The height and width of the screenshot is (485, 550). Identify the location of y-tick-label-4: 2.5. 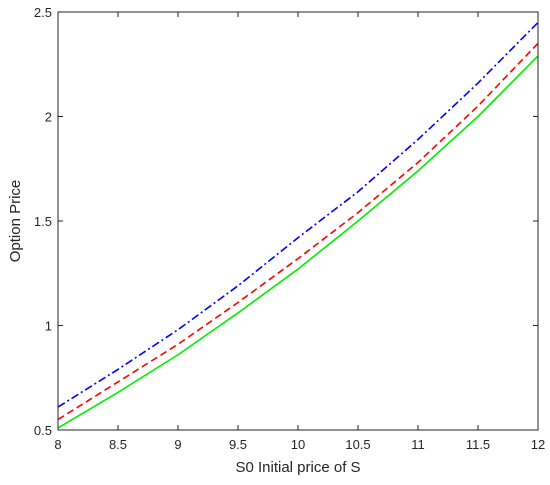
(43, 12).